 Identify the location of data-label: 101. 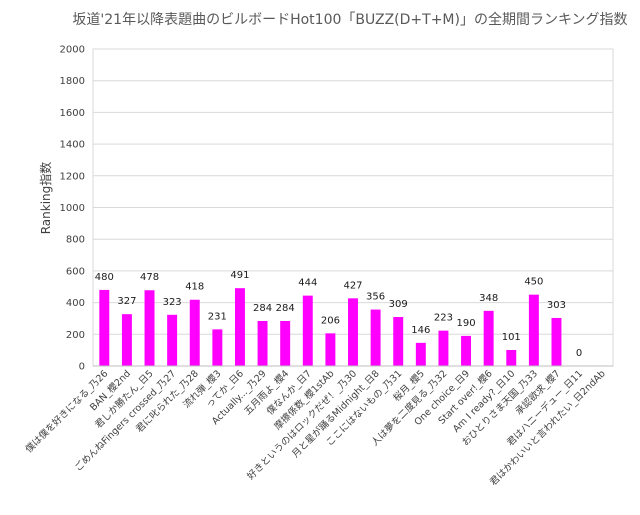
(511, 337).